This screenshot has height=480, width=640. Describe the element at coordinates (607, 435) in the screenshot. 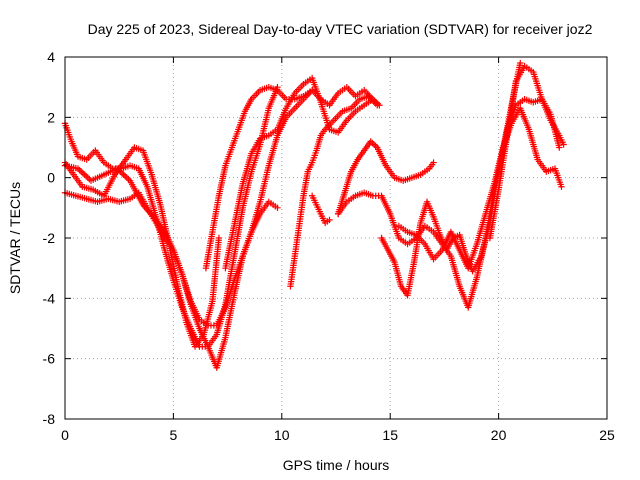

I see `x-tick-label: 25` at that location.